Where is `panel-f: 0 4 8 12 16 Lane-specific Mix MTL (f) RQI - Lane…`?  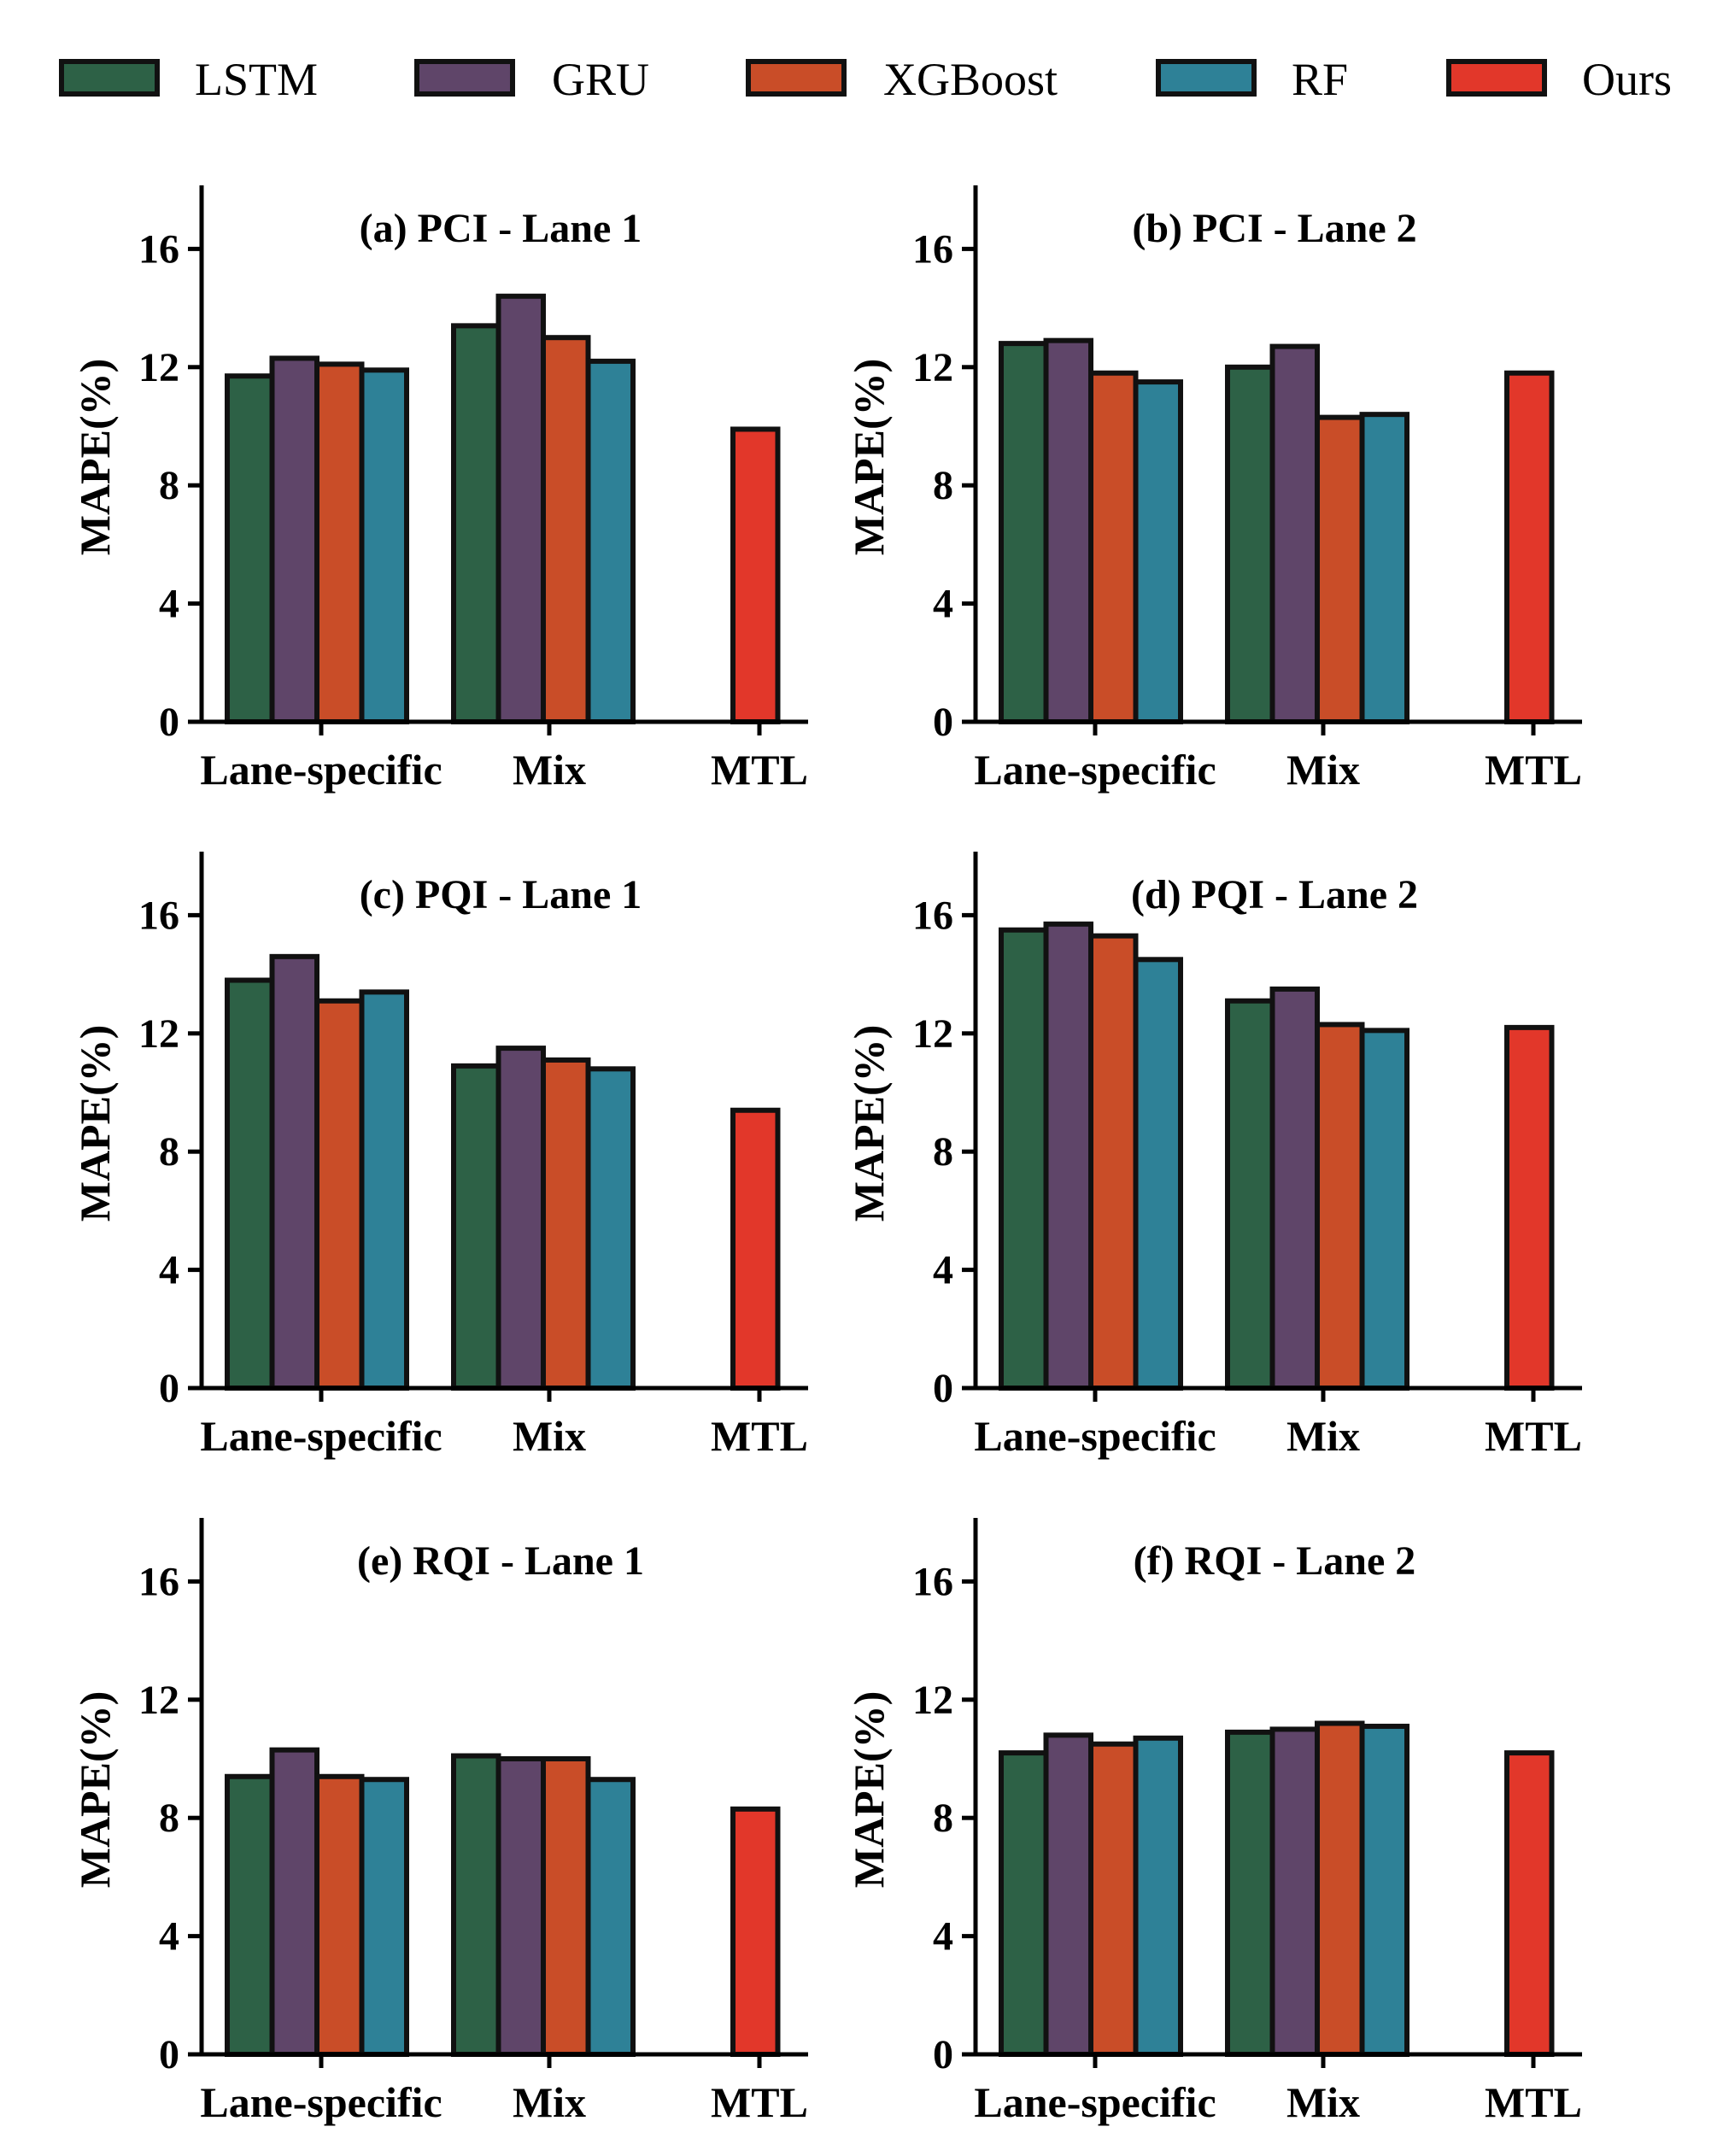 panel-f: 0 4 8 12 16 Lane-specific Mix MTL (f) RQI - Lane… is located at coordinates (1213, 1822).